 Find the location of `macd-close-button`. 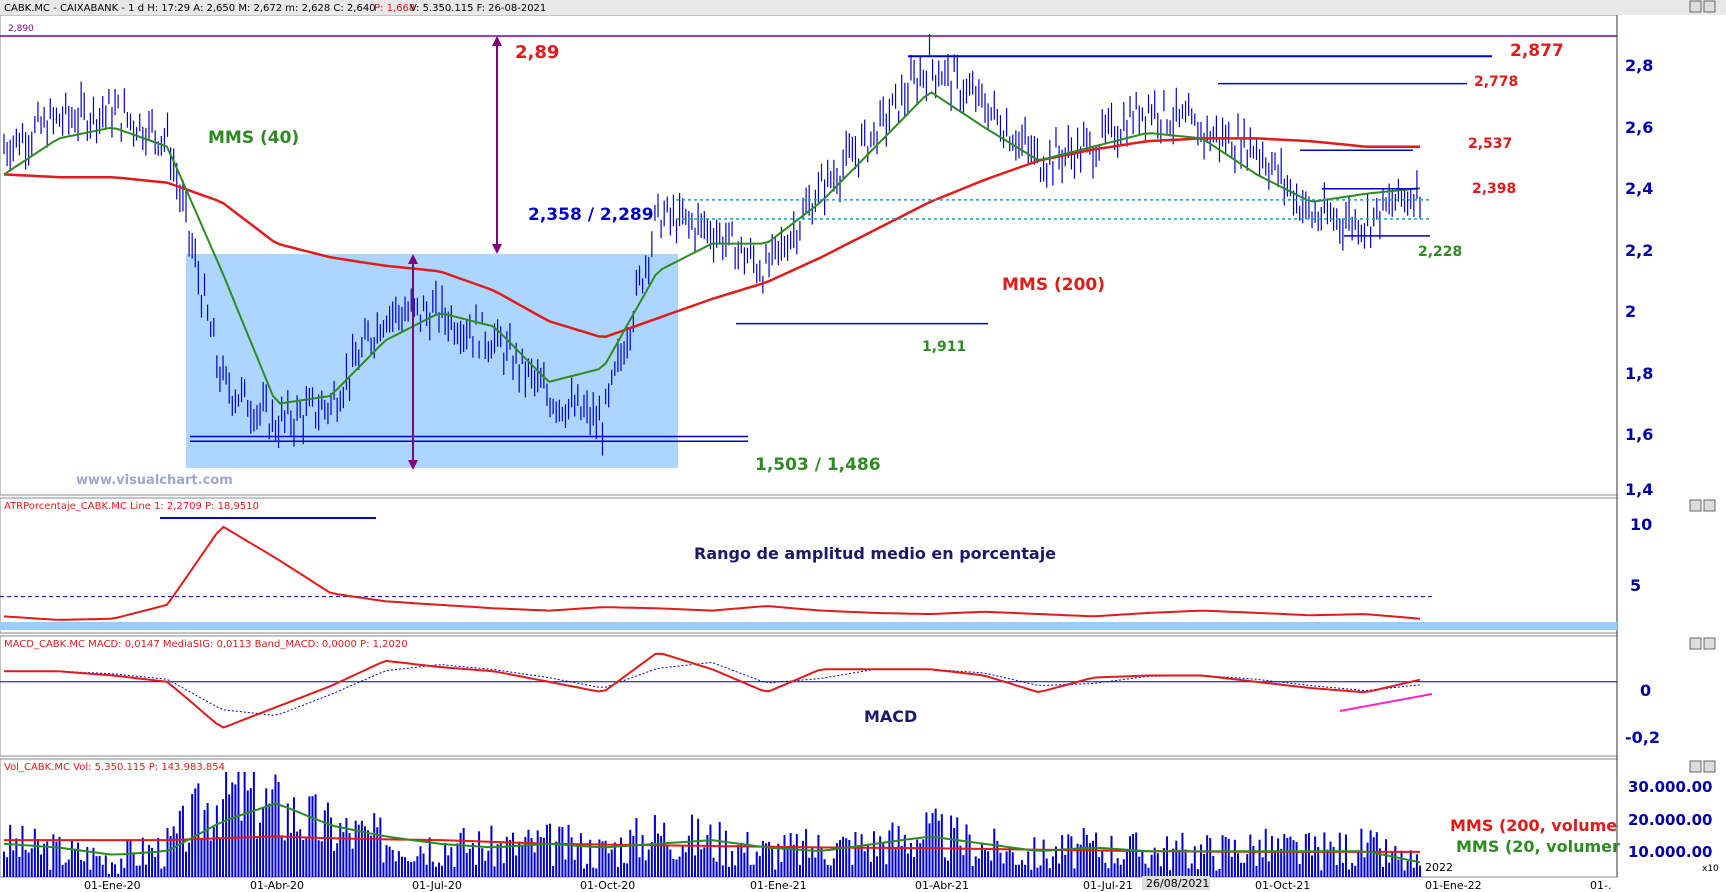

macd-close-button is located at coordinates (1709, 643).